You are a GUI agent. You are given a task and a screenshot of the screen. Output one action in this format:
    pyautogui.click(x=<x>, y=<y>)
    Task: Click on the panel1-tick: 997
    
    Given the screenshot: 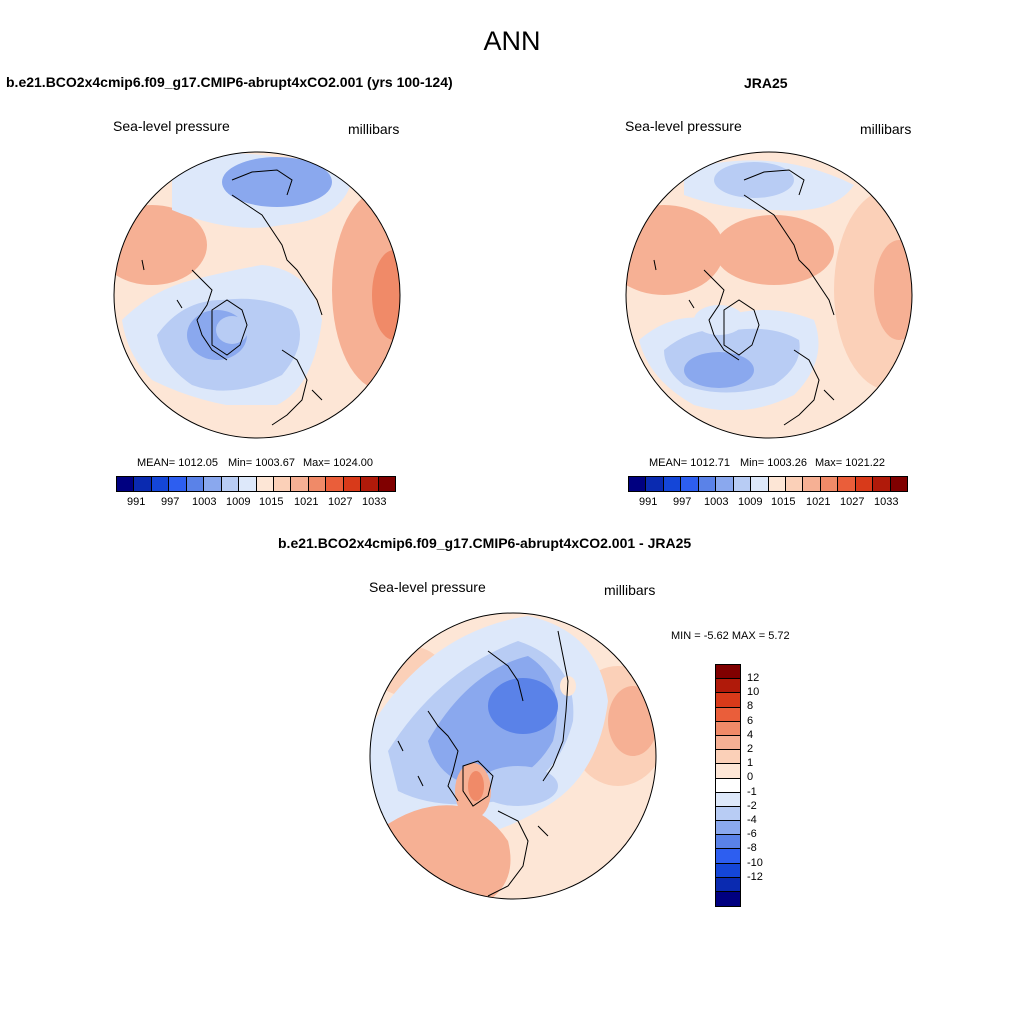 What is the action you would take?
    pyautogui.click(x=170, y=502)
    